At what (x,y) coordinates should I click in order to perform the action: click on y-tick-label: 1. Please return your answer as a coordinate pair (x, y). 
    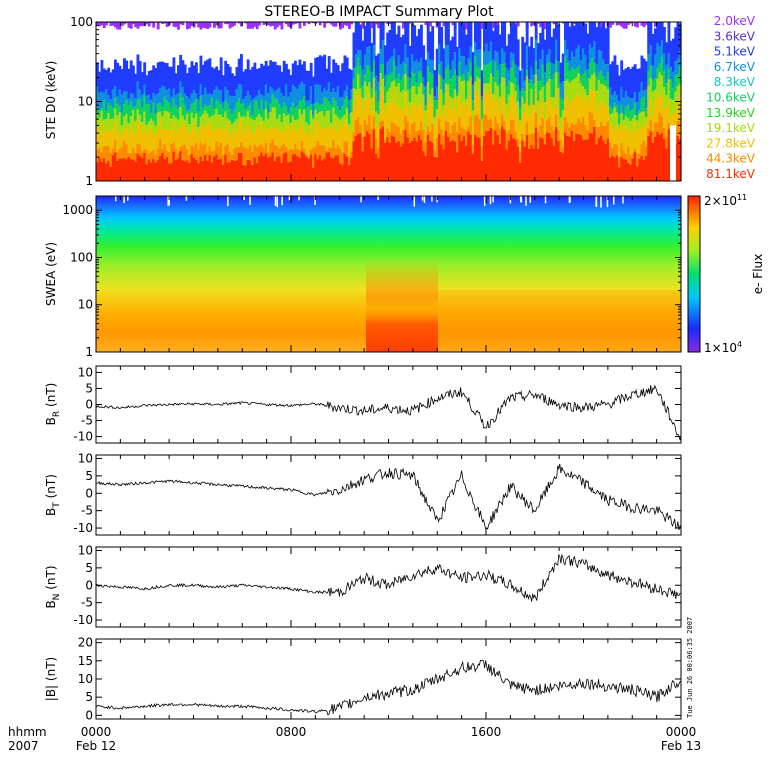
    Looking at the image, I should click on (89, 181).